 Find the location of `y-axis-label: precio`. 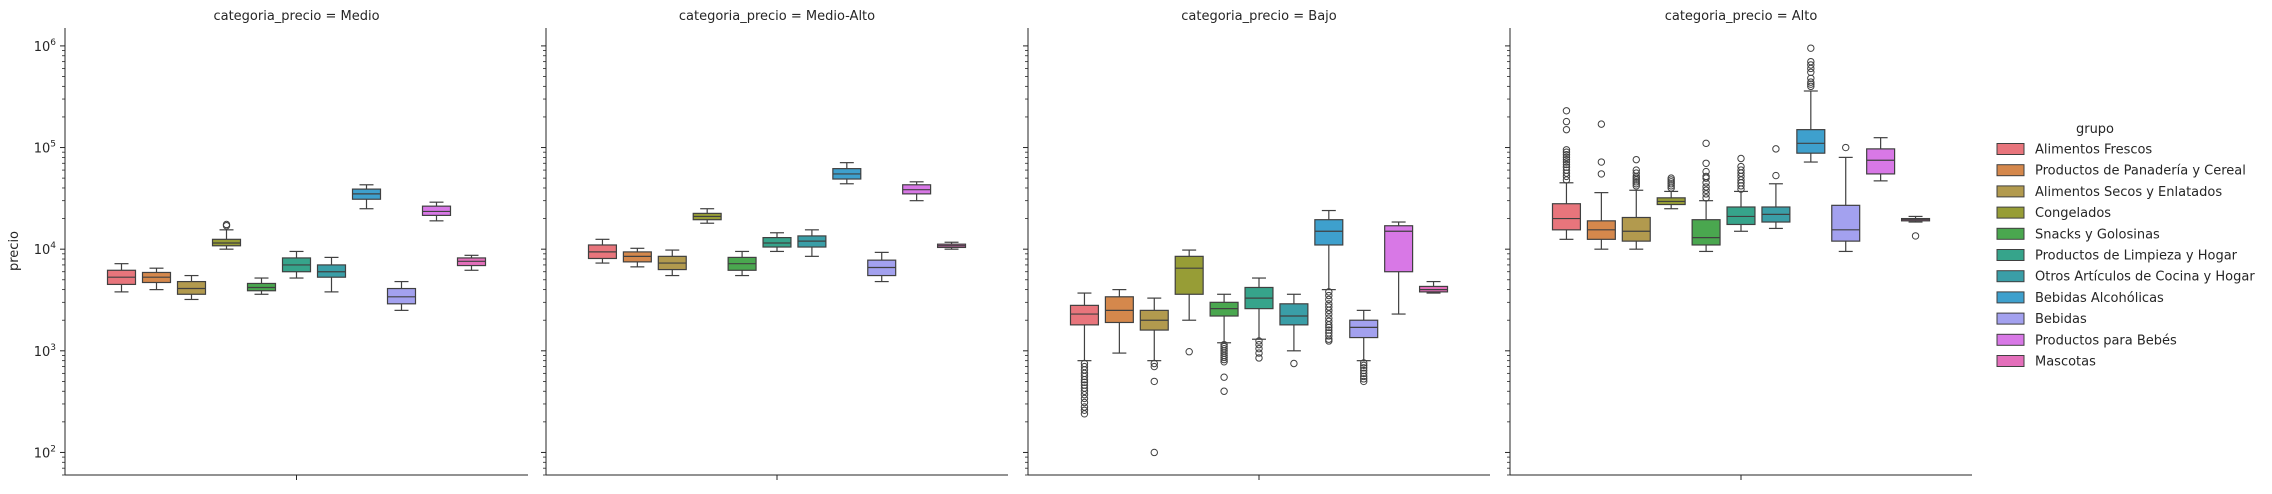

y-axis-label: precio is located at coordinates (14, 251).